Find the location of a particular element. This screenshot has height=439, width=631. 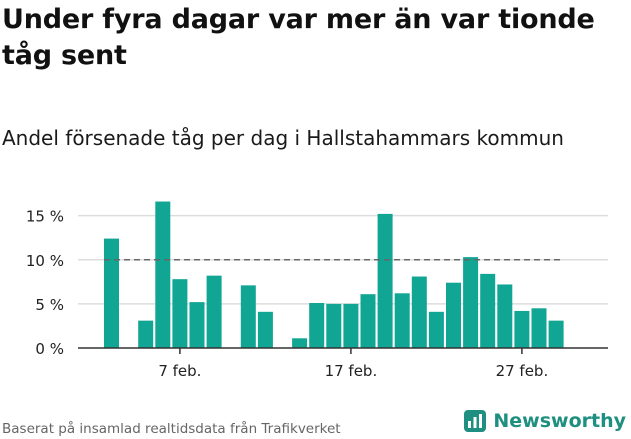

y-tick-label: 10 % is located at coordinates (45, 261).